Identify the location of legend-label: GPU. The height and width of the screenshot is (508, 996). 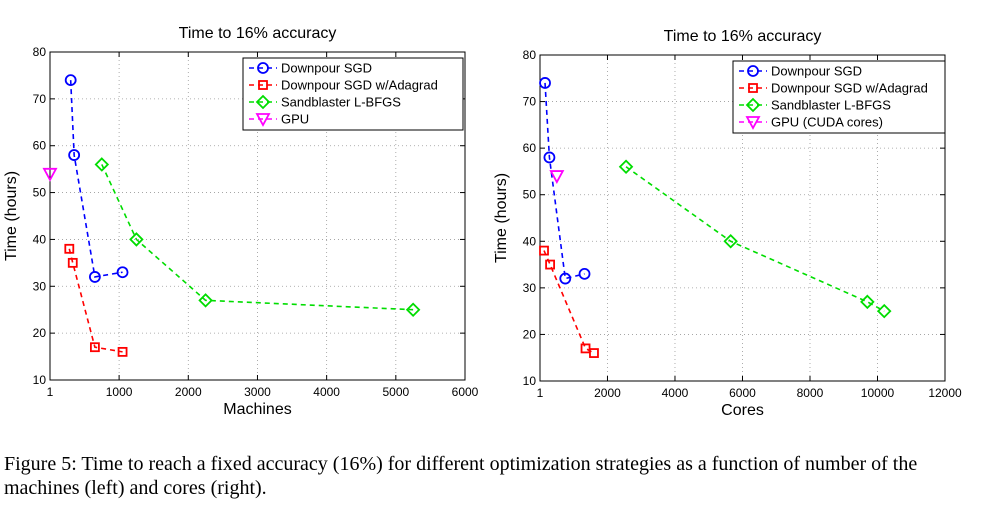
(295, 119).